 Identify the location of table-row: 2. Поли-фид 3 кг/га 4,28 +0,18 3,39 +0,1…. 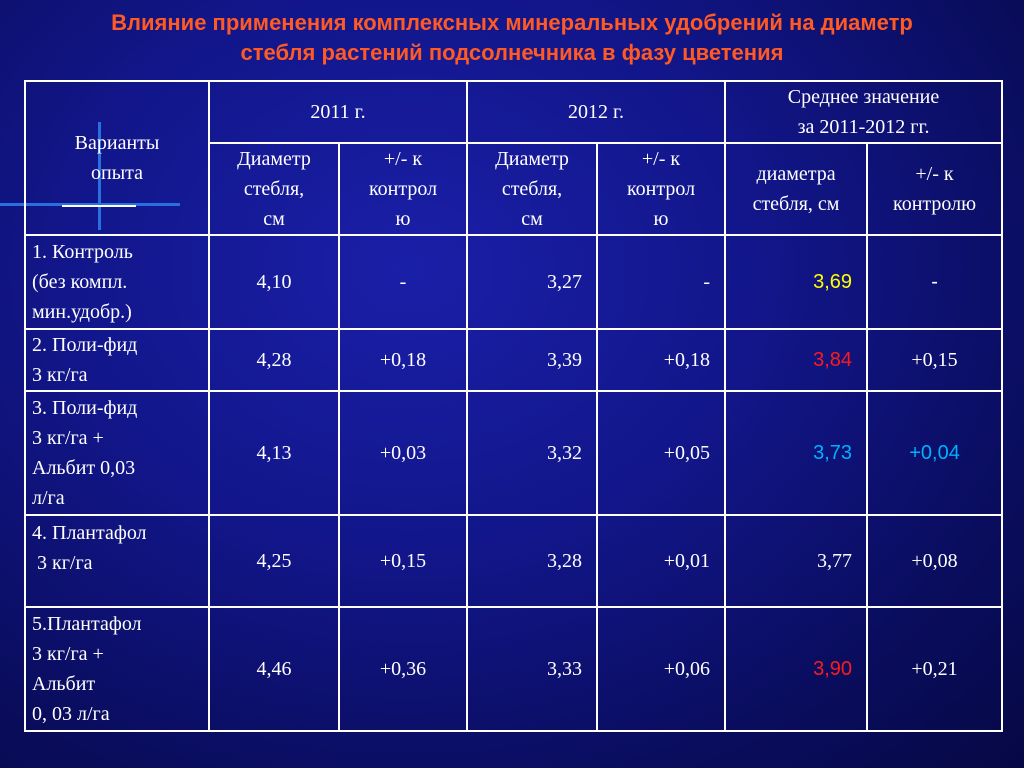
(514, 360).